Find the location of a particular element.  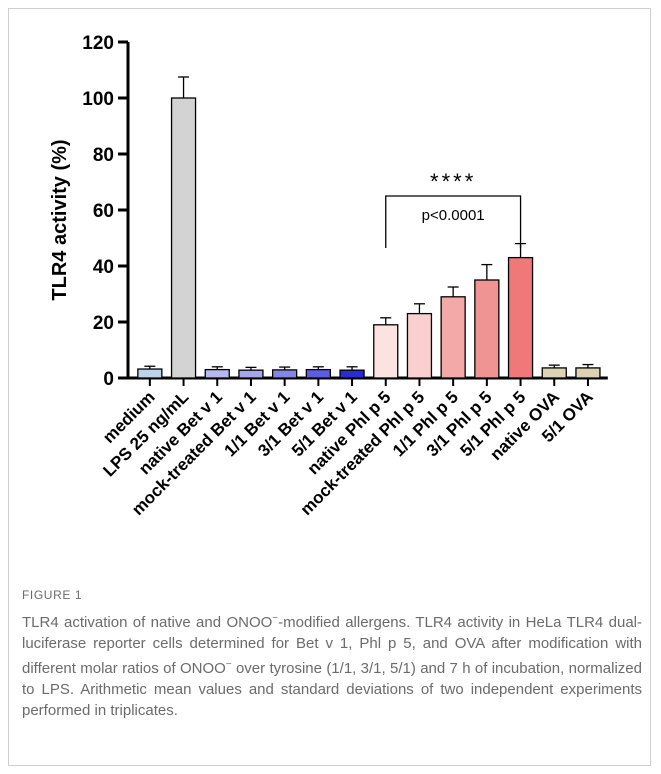

significance-bracket is located at coordinates (453, 221).